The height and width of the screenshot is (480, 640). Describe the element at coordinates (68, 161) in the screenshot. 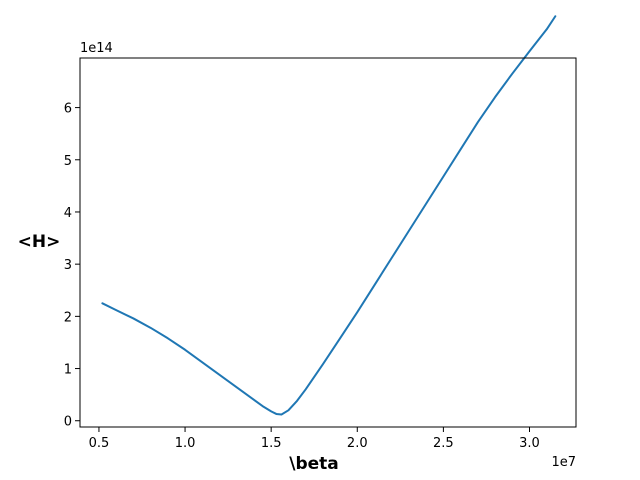

I see `y-tick-label: 5` at that location.